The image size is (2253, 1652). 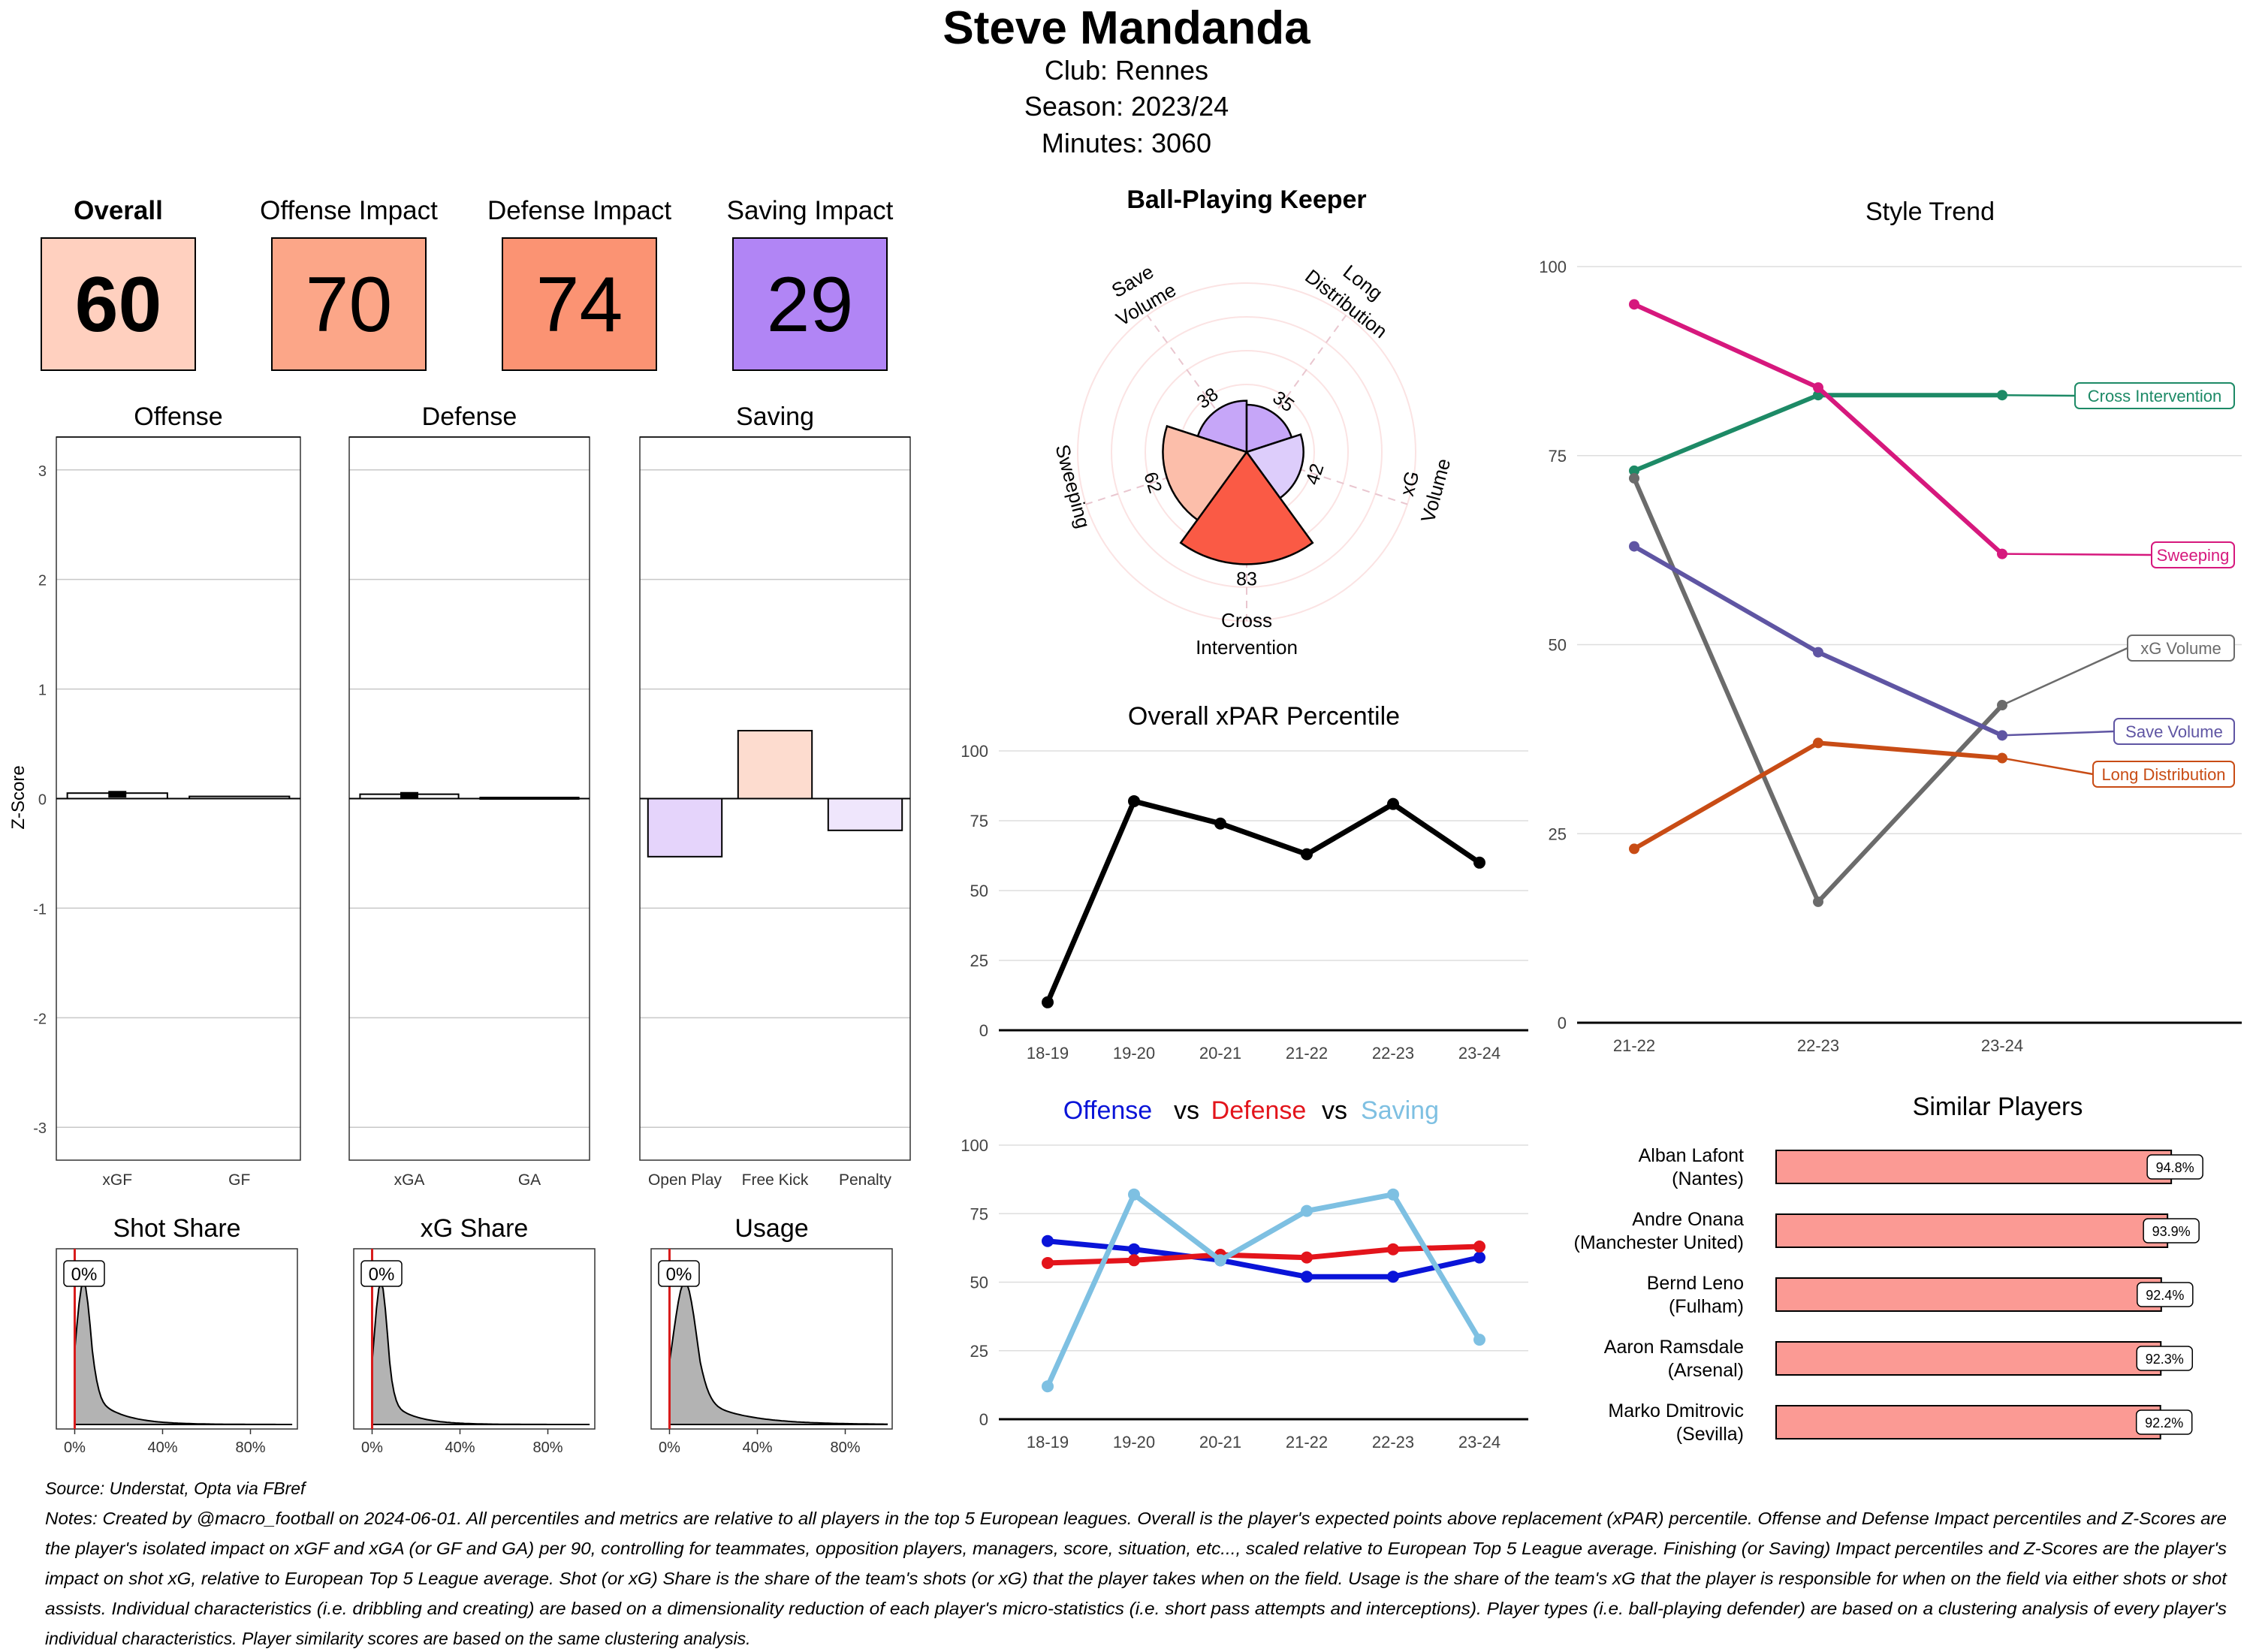 I want to click on zscore-category-label: Open Play, so click(x=685, y=1180).